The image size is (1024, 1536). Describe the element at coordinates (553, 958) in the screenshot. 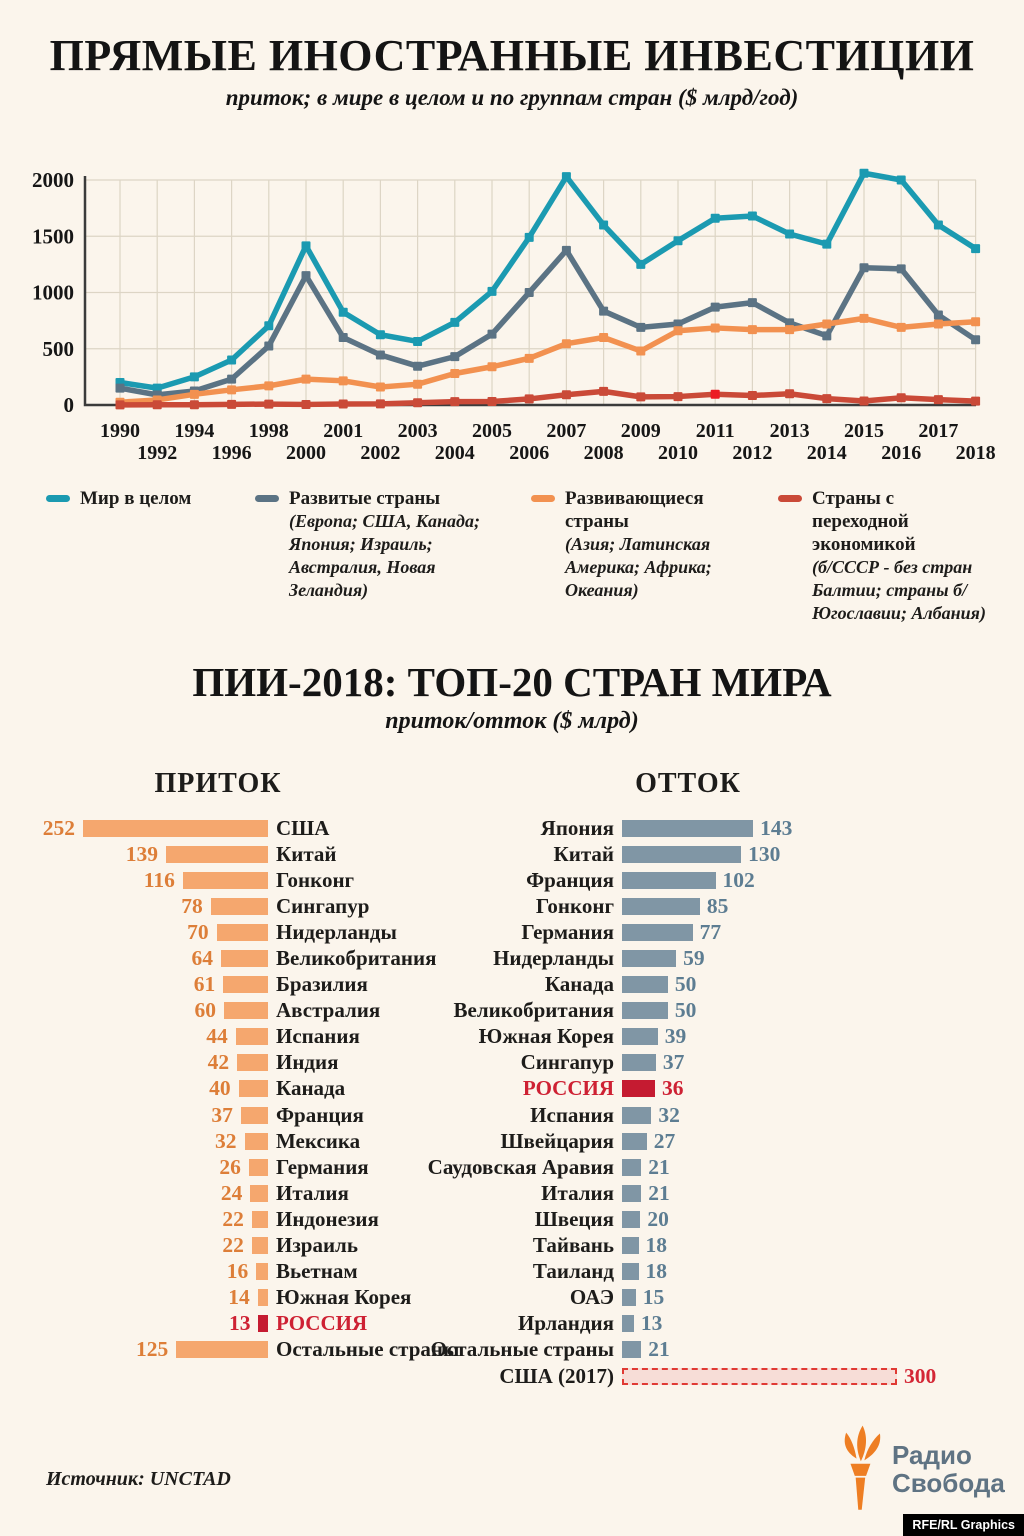

I see `outflow-label: Нидерланды` at that location.